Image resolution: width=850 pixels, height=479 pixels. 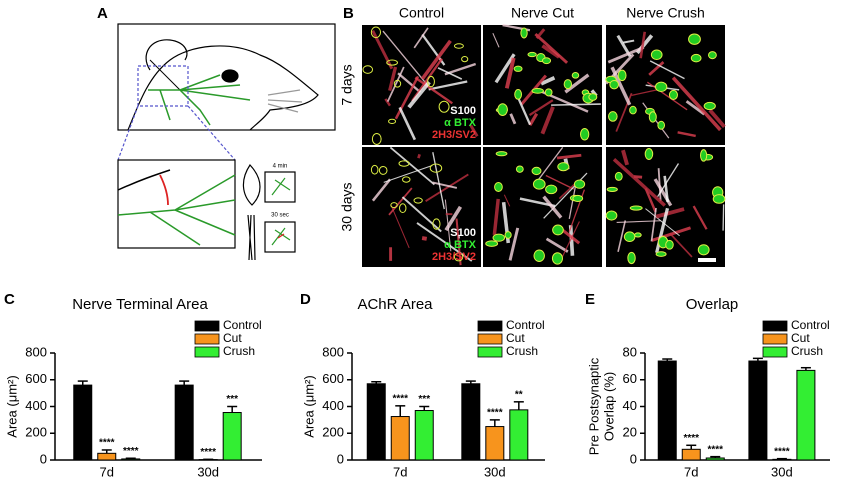 What do you see at coordinates (421, 13) in the screenshot?
I see `column-label: Control` at bounding box center [421, 13].